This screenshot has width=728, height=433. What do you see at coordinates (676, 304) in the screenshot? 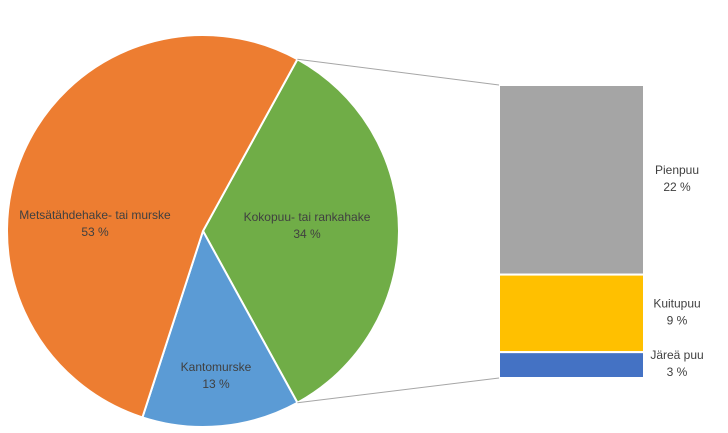
I see `segment-label: Kuitupuu` at bounding box center [676, 304].